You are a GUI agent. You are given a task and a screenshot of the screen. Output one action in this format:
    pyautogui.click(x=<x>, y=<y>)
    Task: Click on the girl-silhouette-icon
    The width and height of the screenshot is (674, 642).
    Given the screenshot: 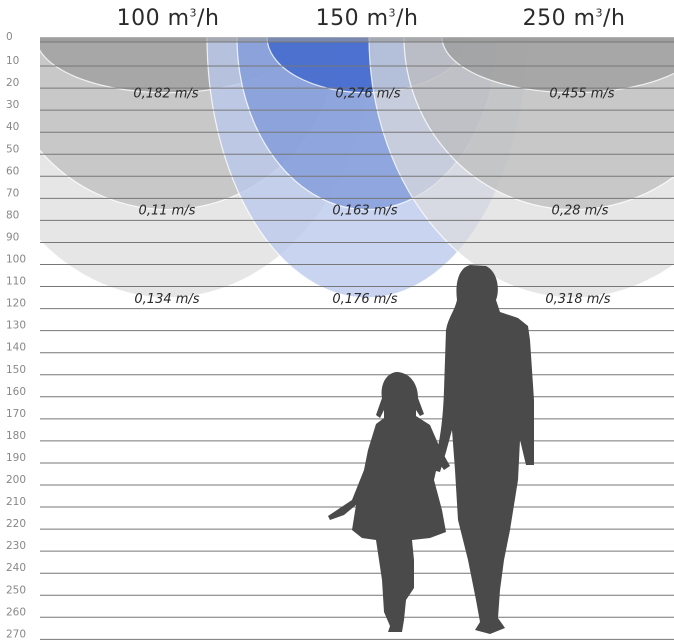 What is the action you would take?
    pyautogui.click(x=389, y=502)
    